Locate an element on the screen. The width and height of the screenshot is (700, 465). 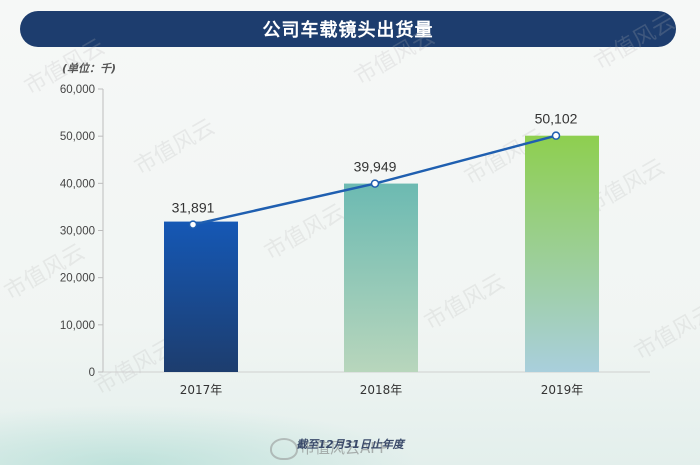
weibo-icon is located at coordinates (284, 449).